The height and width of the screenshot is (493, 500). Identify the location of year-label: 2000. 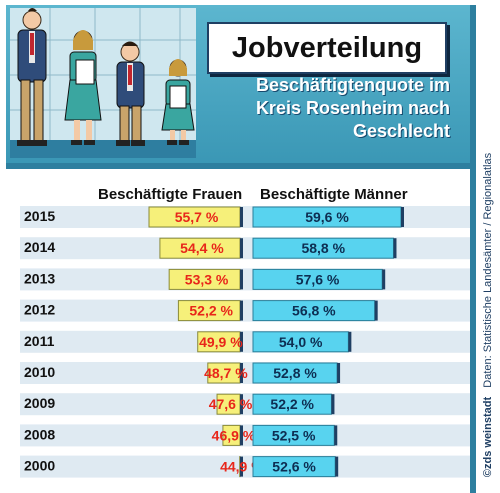
(39, 466).